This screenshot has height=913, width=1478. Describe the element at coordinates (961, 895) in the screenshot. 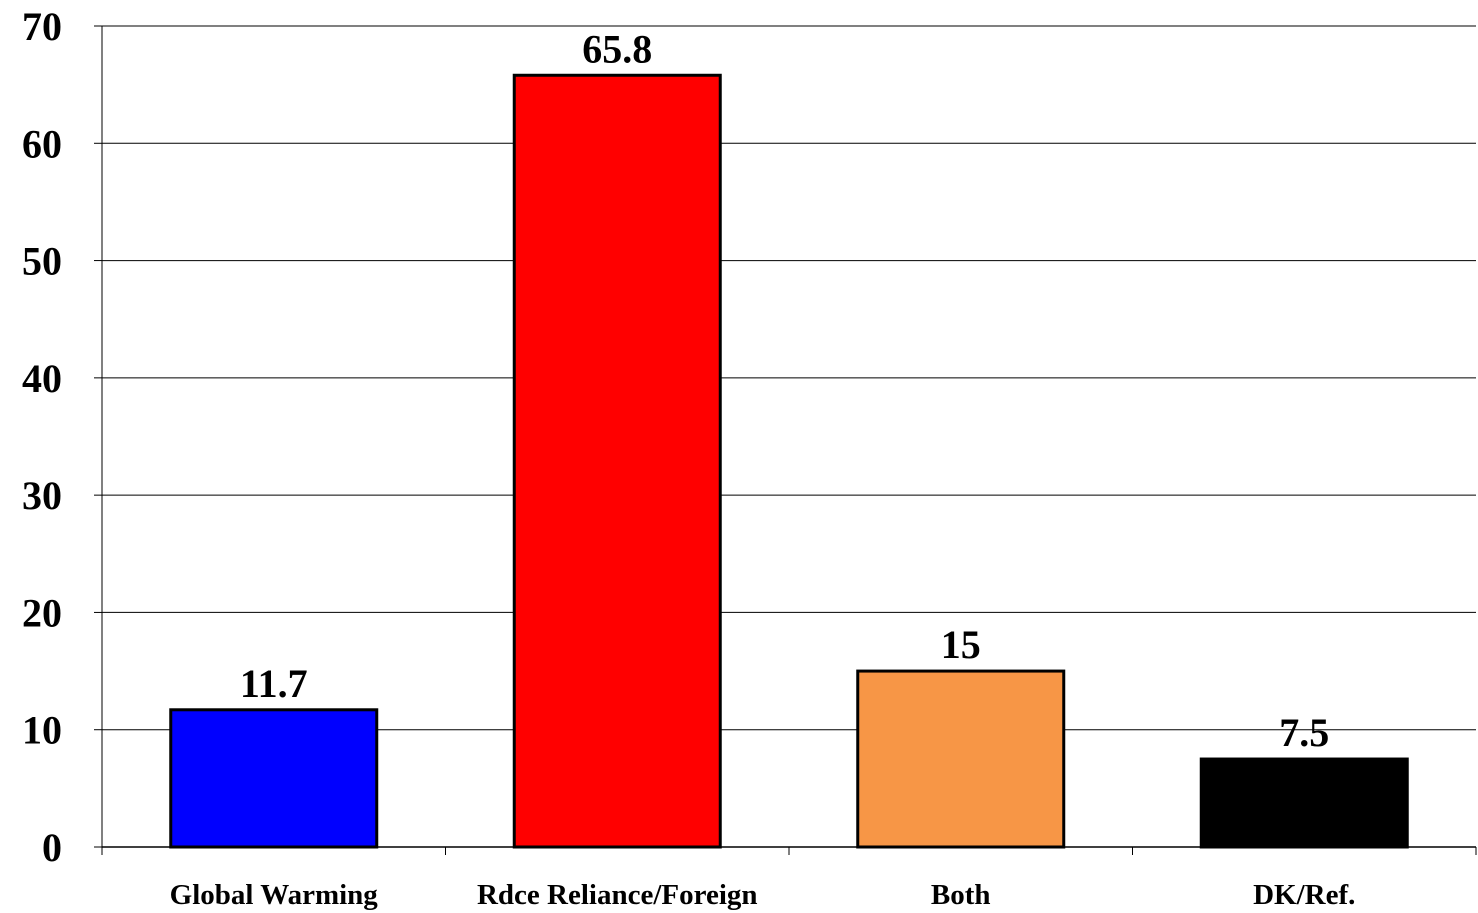

I see `x-category-label-2: Both` at that location.